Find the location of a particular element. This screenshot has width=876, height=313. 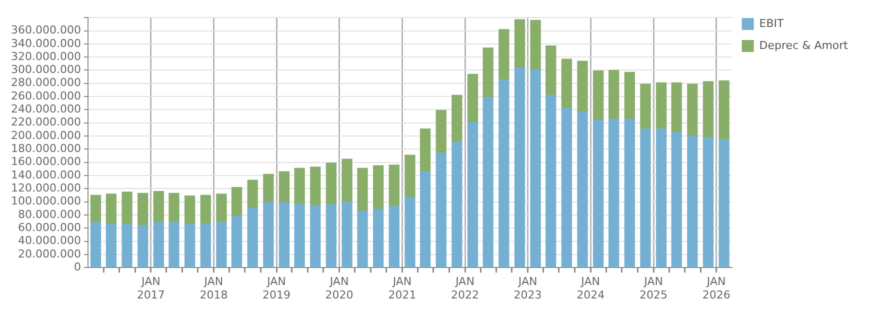

y-tick-label: 300.000.000 is located at coordinates (45, 69).